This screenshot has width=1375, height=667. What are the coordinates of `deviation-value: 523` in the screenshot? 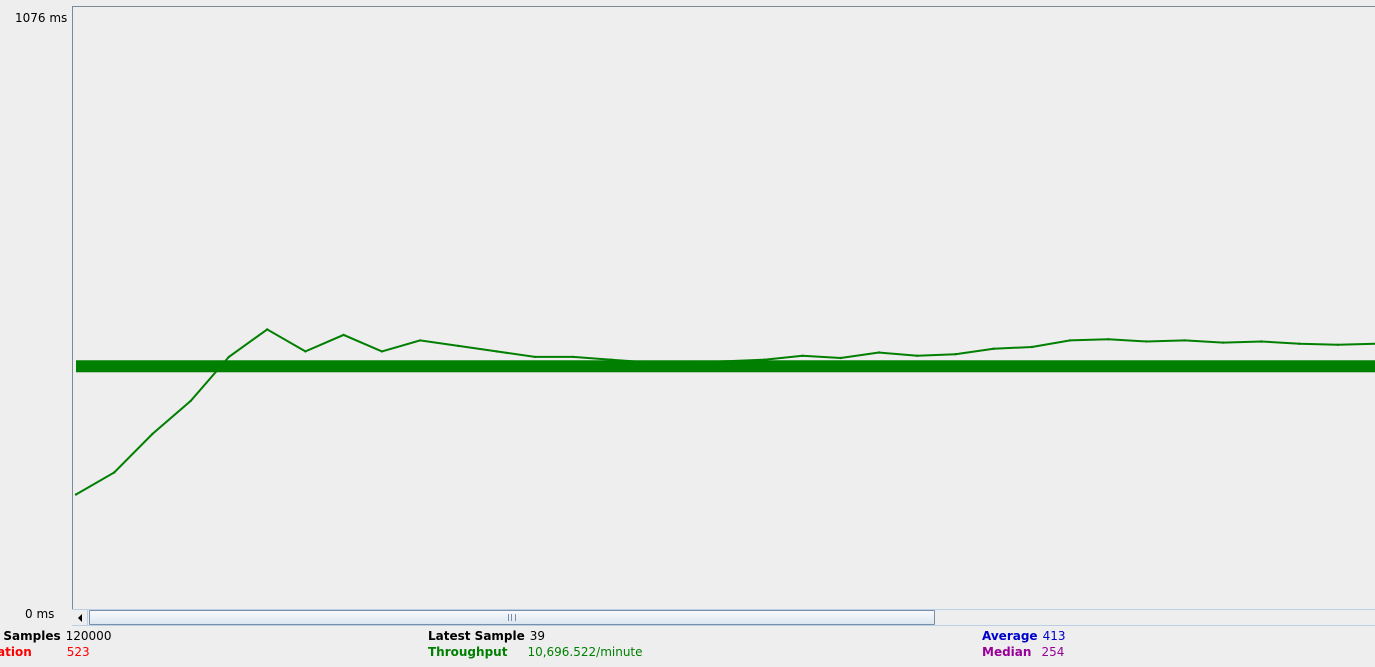 It's located at (78, 652).